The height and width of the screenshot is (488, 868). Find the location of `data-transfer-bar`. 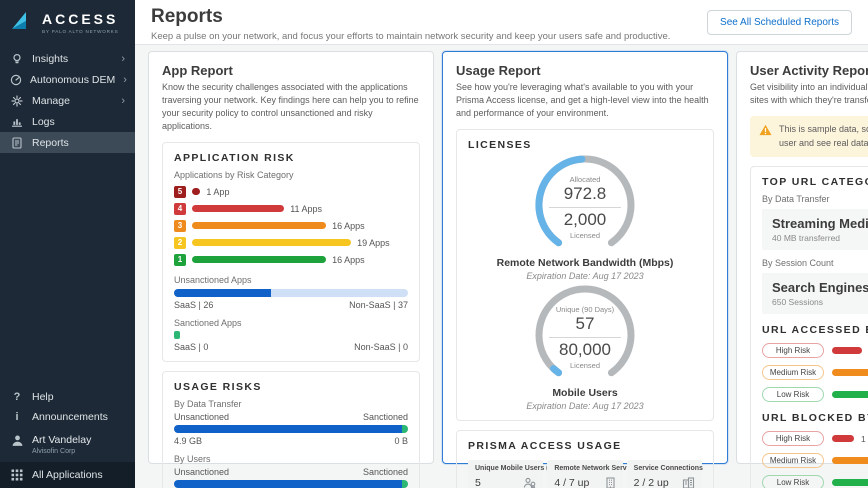

data-transfer-bar is located at coordinates (291, 429).